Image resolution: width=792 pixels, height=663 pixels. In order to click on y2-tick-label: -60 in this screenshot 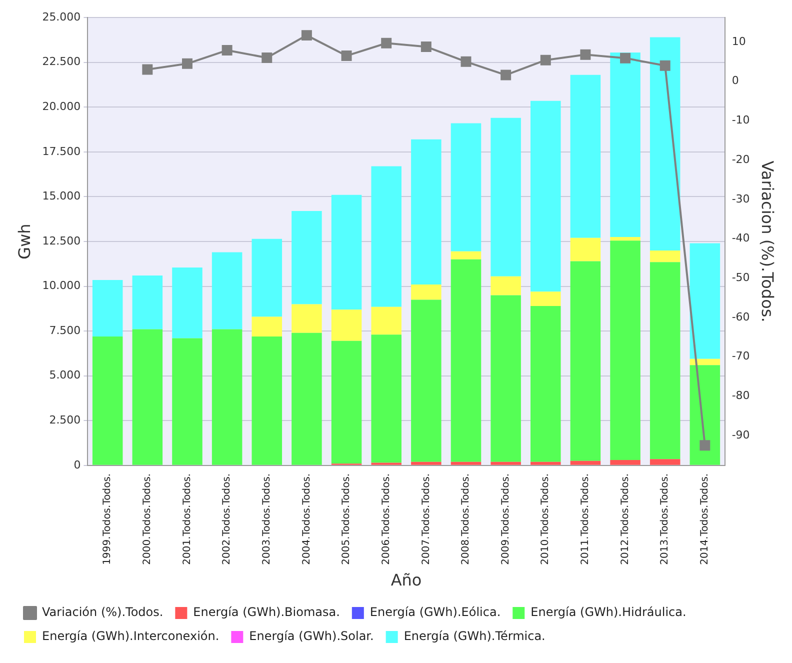, I will do `click(741, 317)`.